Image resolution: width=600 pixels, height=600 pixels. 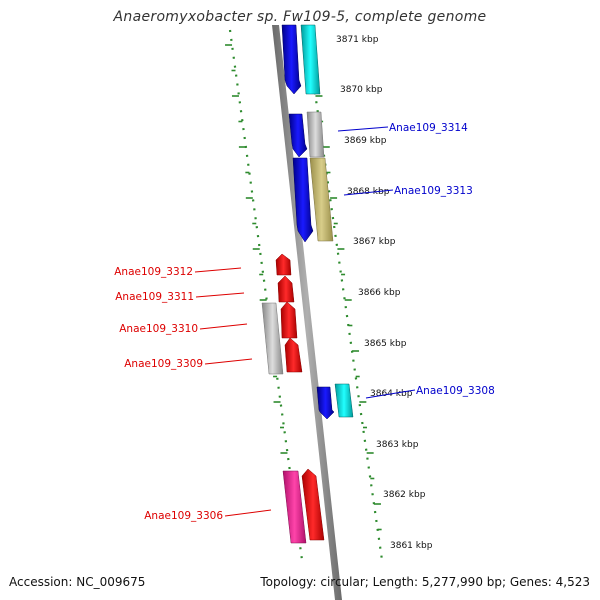 What do you see at coordinates (183, 516) in the screenshot?
I see `gene-label-anae109-3306: Anae109_3306` at bounding box center [183, 516].